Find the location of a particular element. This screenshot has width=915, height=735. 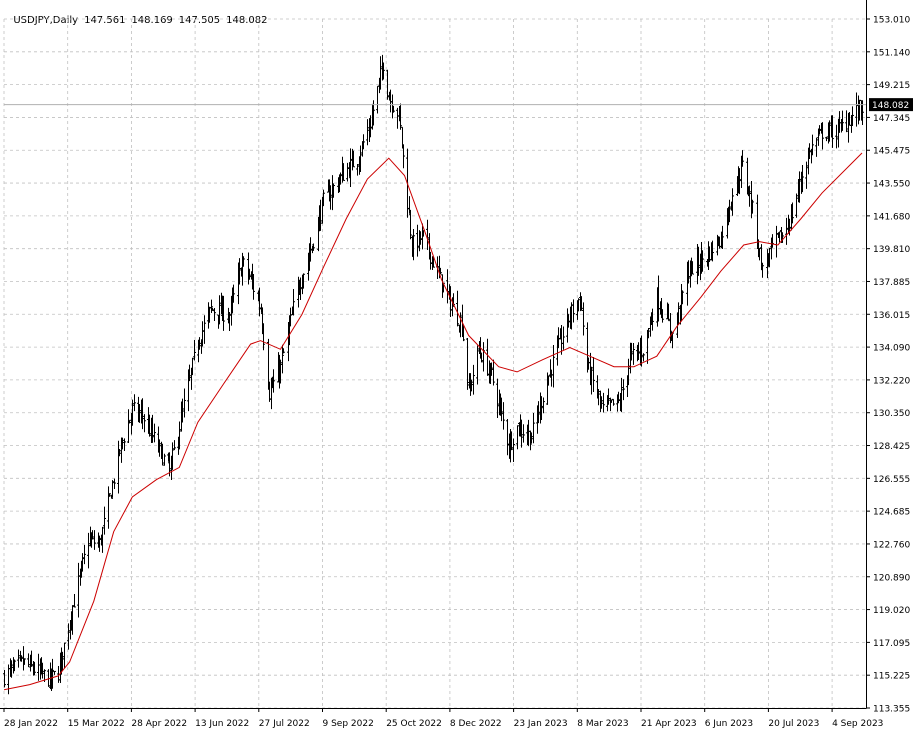

x-tick-label: 20 Jul 2023 is located at coordinates (793, 724).